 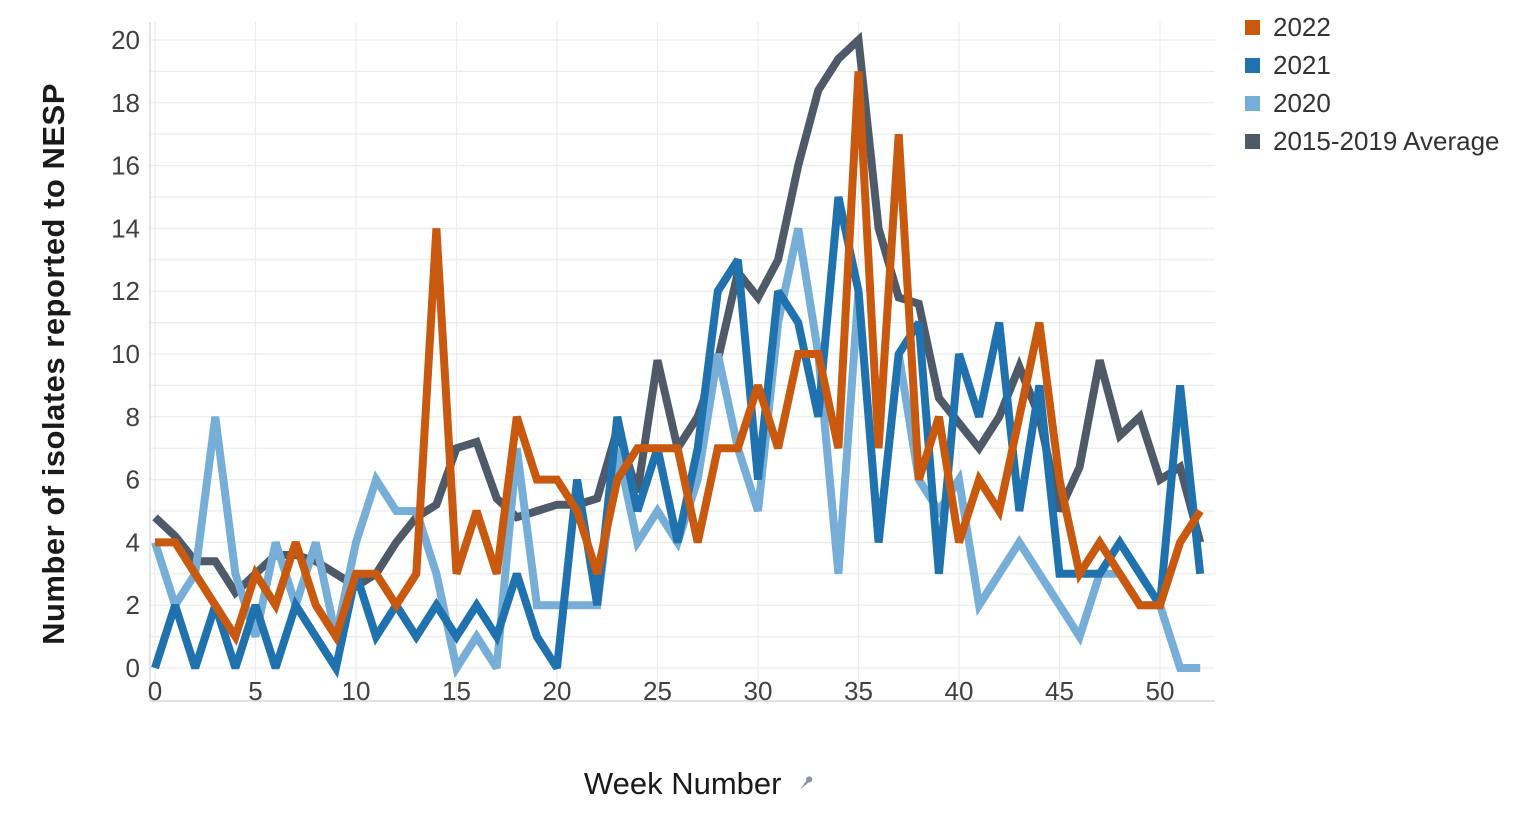 I want to click on y-tick-label: 14, so click(x=125, y=228).